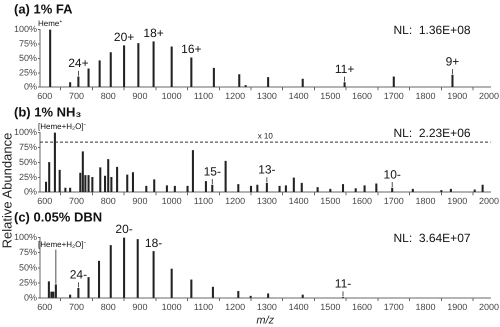 The height and width of the screenshot is (327, 500). Describe the element at coordinates (153, 243) in the screenshot. I see `annotation: 18-` at that location.